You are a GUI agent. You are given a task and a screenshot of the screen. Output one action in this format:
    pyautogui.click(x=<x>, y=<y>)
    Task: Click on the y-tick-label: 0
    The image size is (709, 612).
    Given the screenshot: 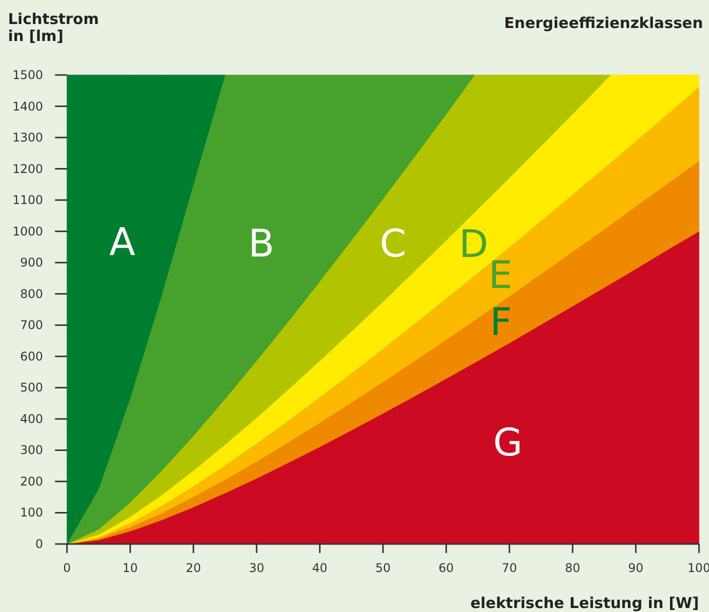 What is the action you would take?
    pyautogui.click(x=39, y=544)
    